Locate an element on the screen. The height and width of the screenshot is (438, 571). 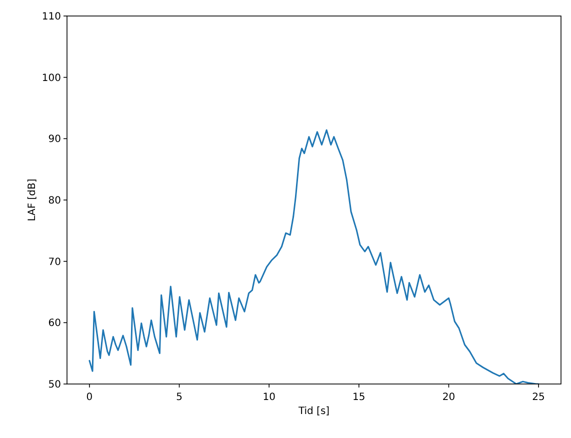
y-axis-title: LAF [dB] is located at coordinates (32, 200).